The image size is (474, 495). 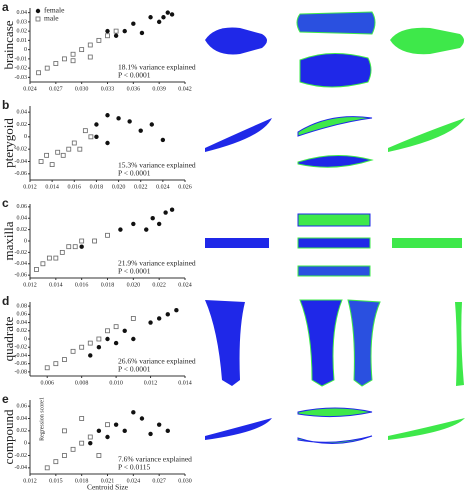 What do you see at coordinates (8, 240) in the screenshot?
I see `row-label: maxilla` at bounding box center [8, 240].